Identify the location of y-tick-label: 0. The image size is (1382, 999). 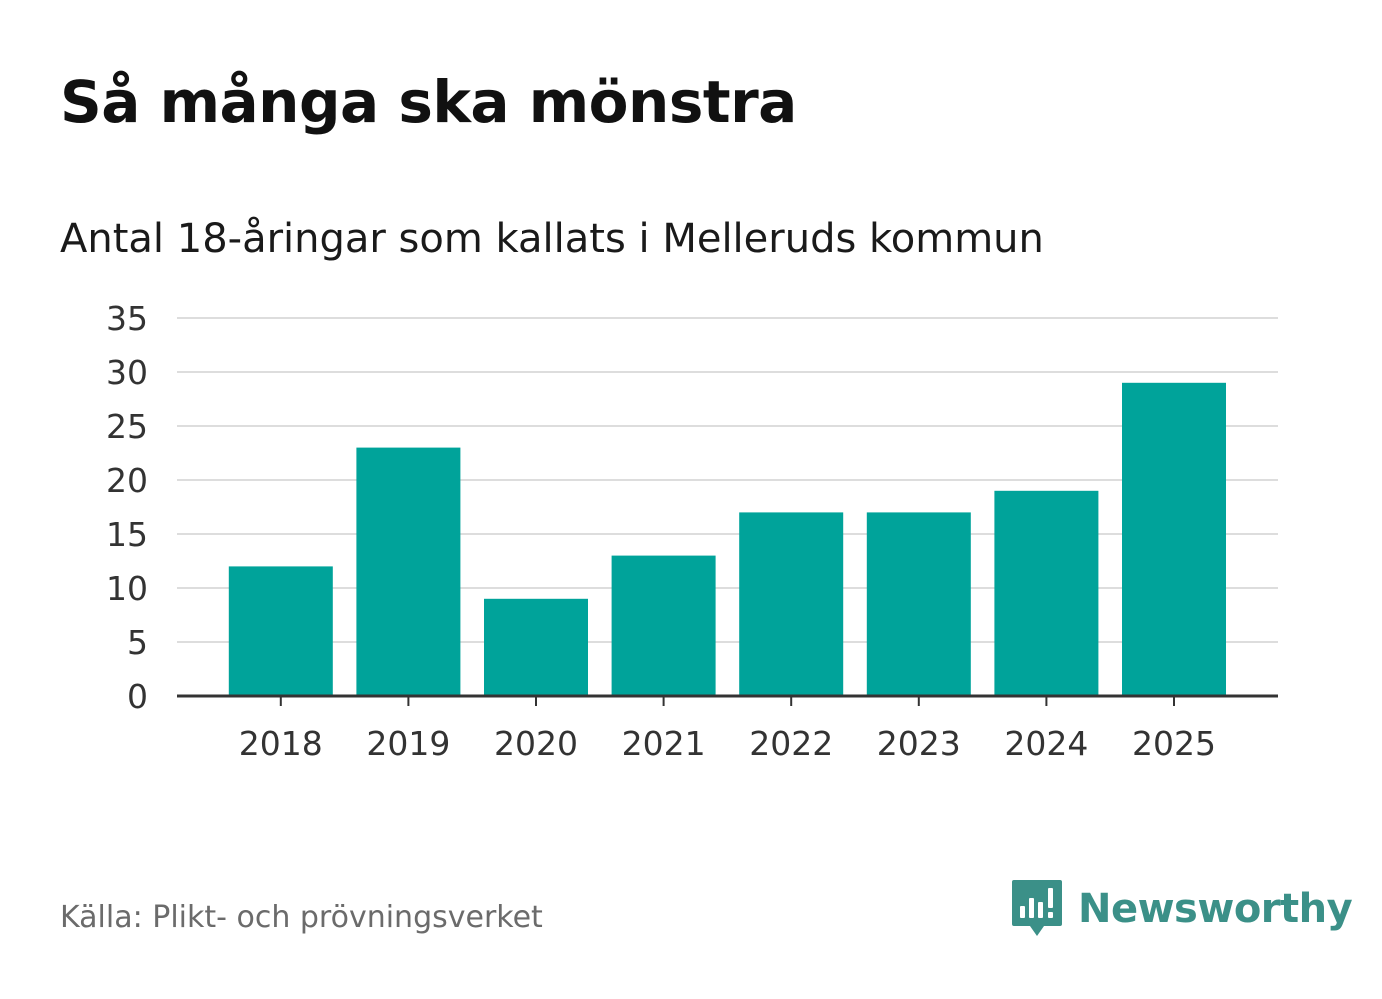
(137, 696).